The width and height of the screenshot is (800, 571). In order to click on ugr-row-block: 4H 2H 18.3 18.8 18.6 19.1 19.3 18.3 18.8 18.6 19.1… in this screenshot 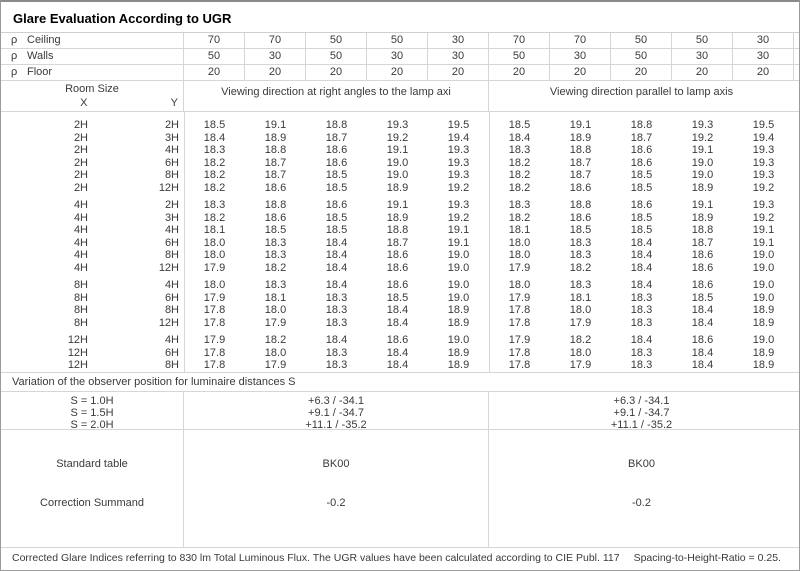, I will do `click(400, 236)`.